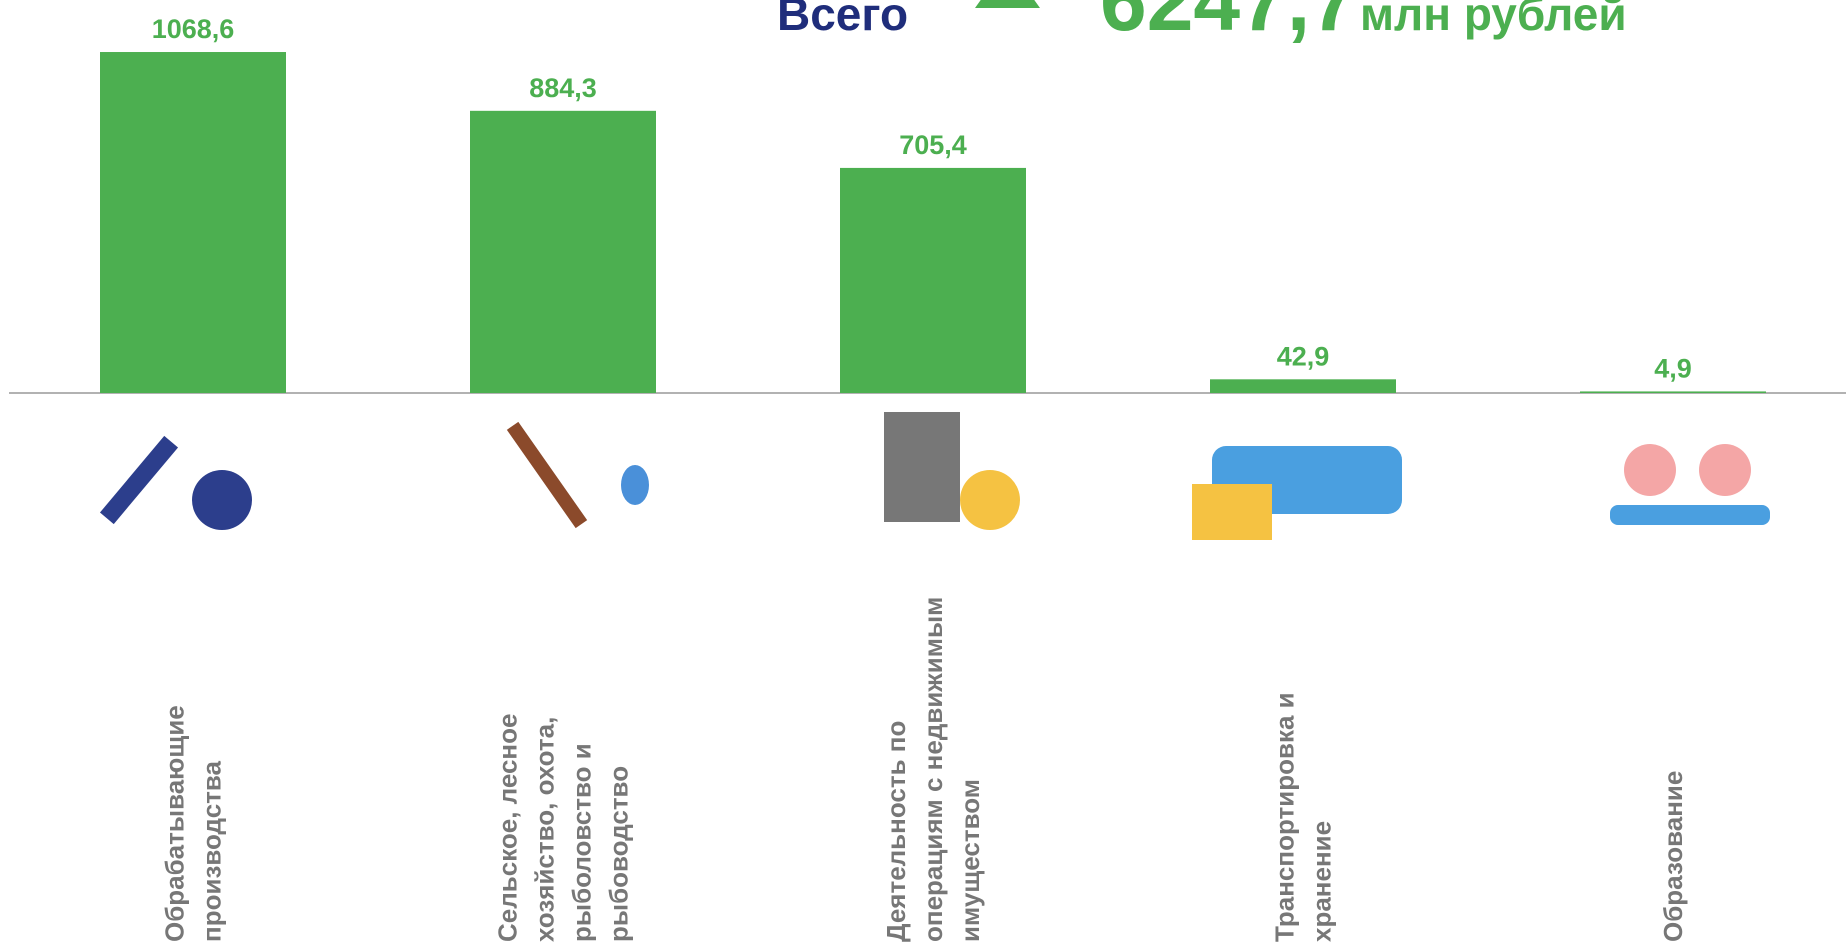  What do you see at coordinates (1303, 356) in the screenshot?
I see `value-label: 42,9` at bounding box center [1303, 356].